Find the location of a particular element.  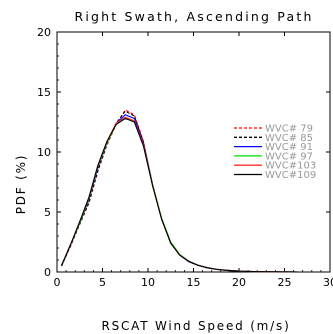

x-tick-label: 30 is located at coordinates (328, 282).